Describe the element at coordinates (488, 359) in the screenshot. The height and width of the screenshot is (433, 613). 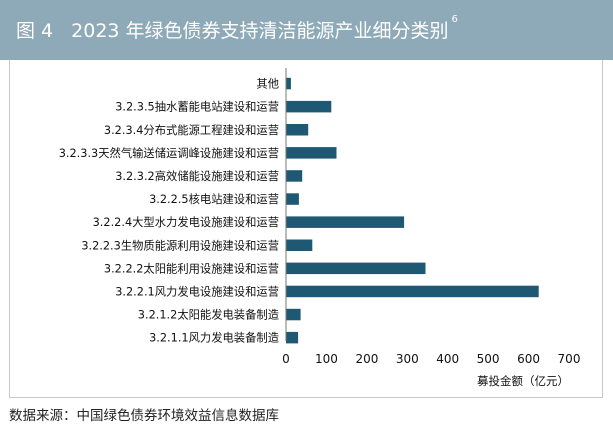
I see `x-tick-label: 500` at that location.